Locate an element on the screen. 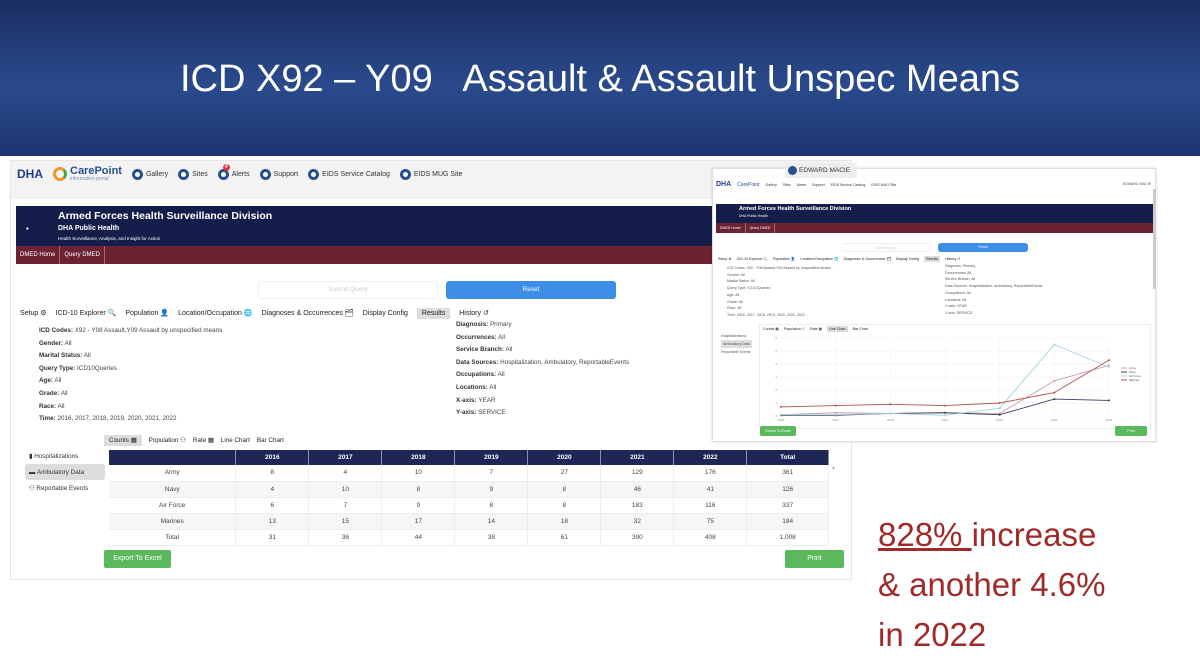  side-hosp-small: Hospitalizations is located at coordinates (734, 336).